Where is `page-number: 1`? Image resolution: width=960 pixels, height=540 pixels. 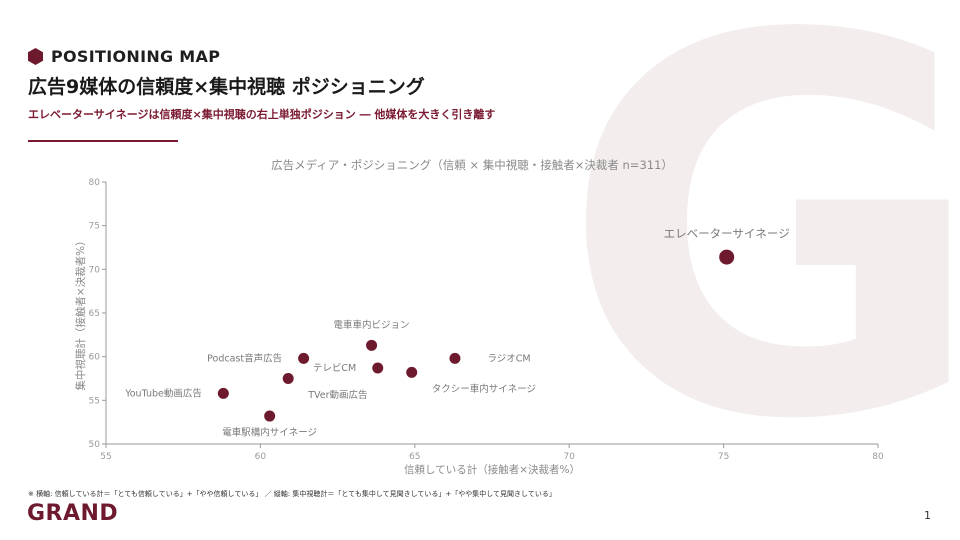 page-number: 1 is located at coordinates (927, 515).